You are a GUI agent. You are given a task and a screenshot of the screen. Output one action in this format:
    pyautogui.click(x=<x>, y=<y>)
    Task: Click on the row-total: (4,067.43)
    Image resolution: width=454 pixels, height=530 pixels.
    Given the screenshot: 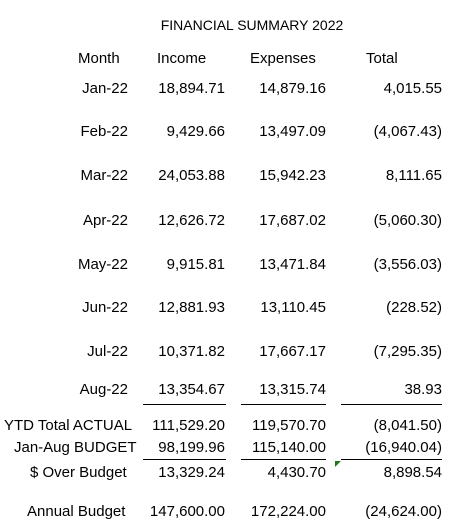 What is the action you would take?
    pyautogui.click(x=407, y=131)
    